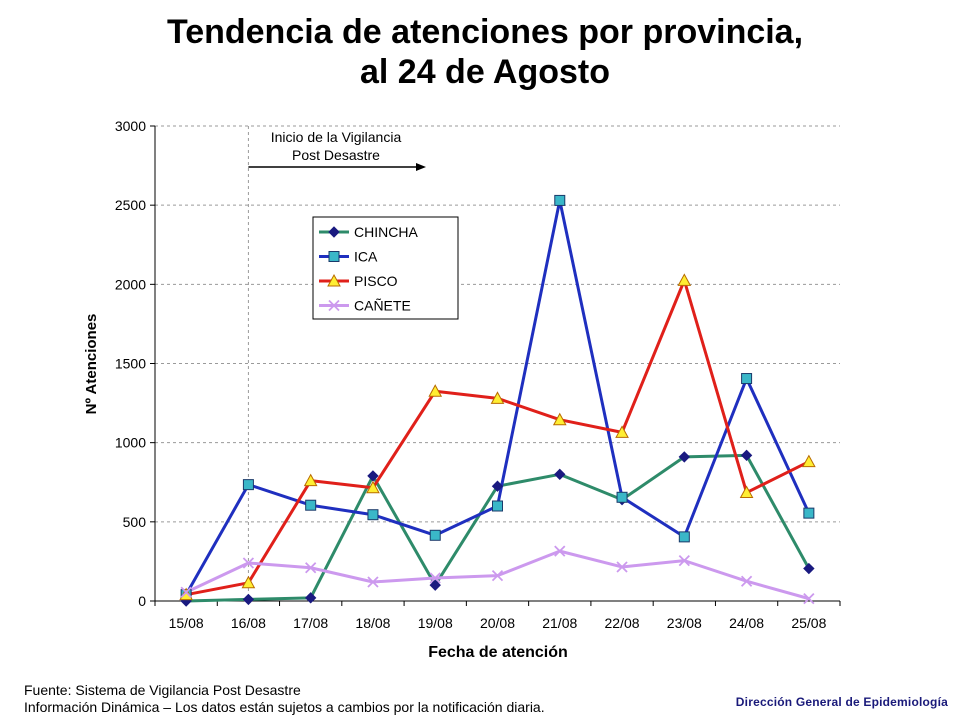  I want to click on x-tick-label-22/08: 22/08, so click(622, 623).